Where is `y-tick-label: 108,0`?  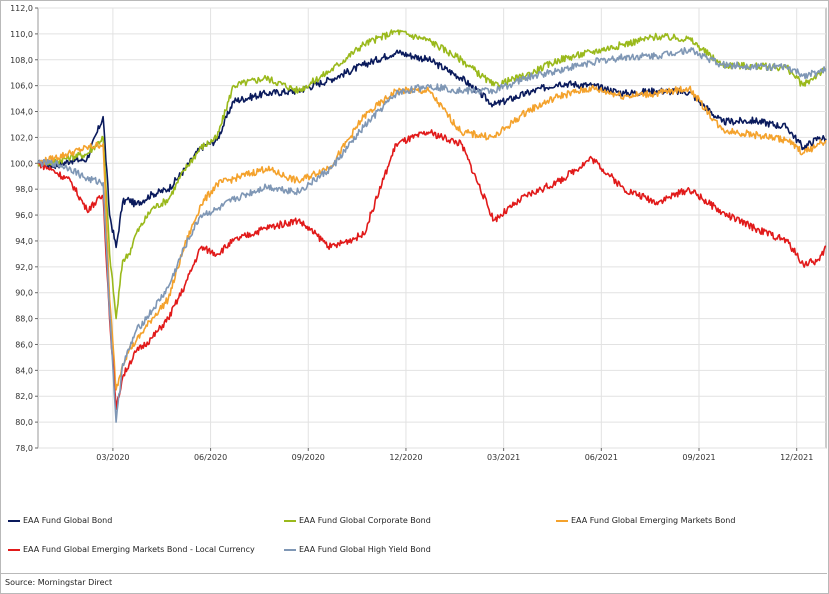 y-tick-label: 108,0 is located at coordinates (21, 60).